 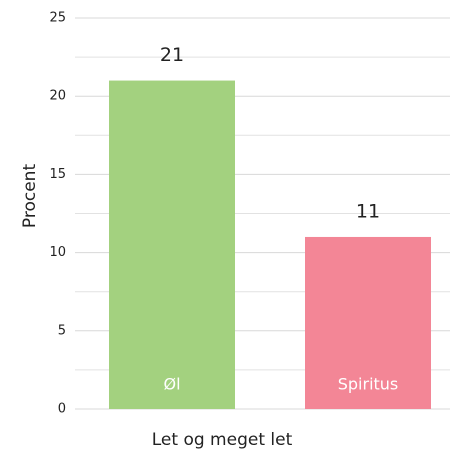 What do you see at coordinates (368, 211) in the screenshot?
I see `value-label: 11` at bounding box center [368, 211].